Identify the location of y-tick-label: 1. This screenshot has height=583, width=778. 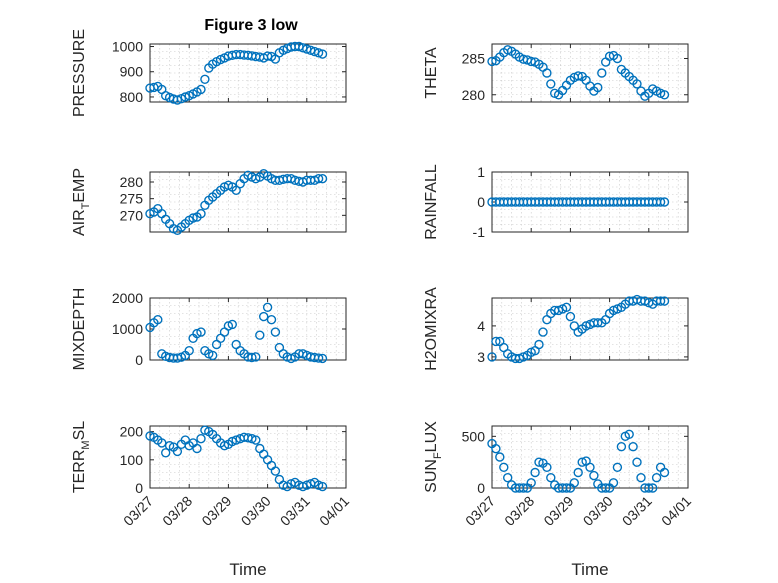
(481, 172).